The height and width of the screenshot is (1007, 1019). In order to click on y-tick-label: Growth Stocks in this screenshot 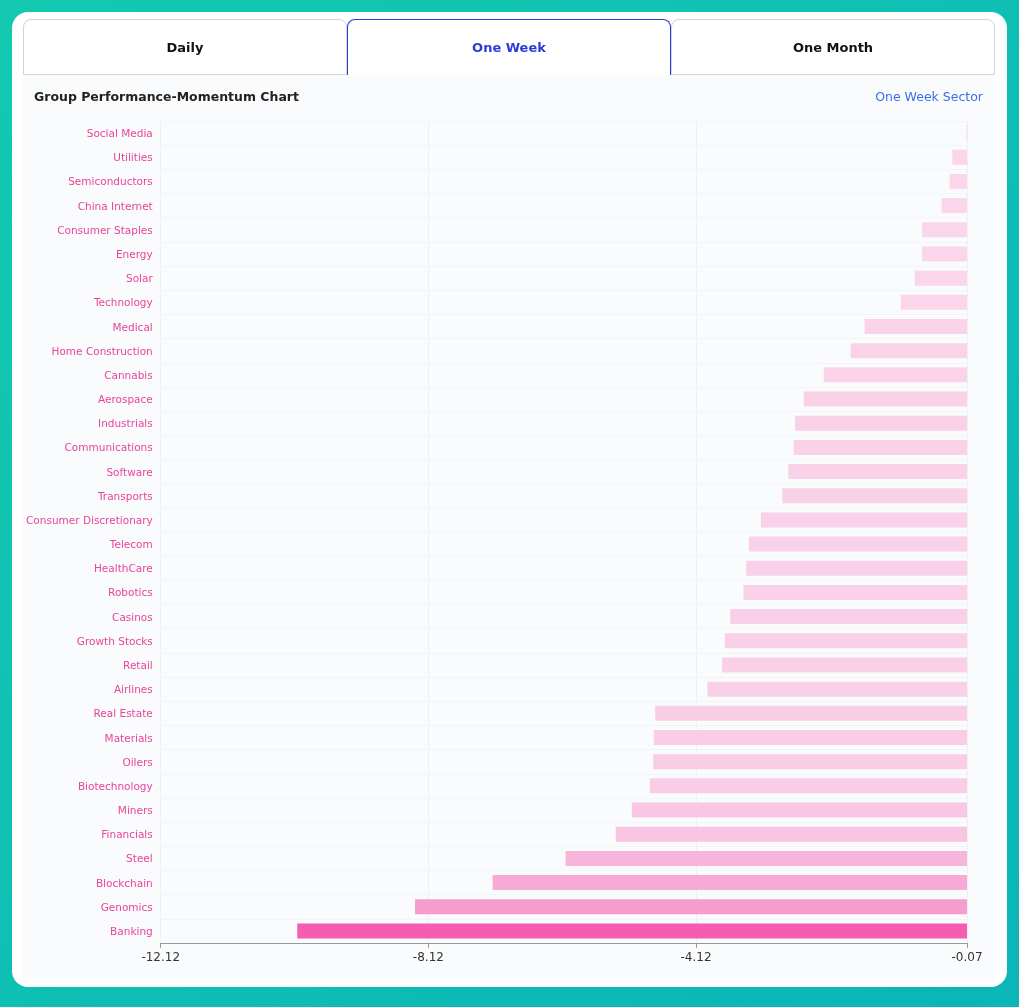, I will do `click(114, 640)`.